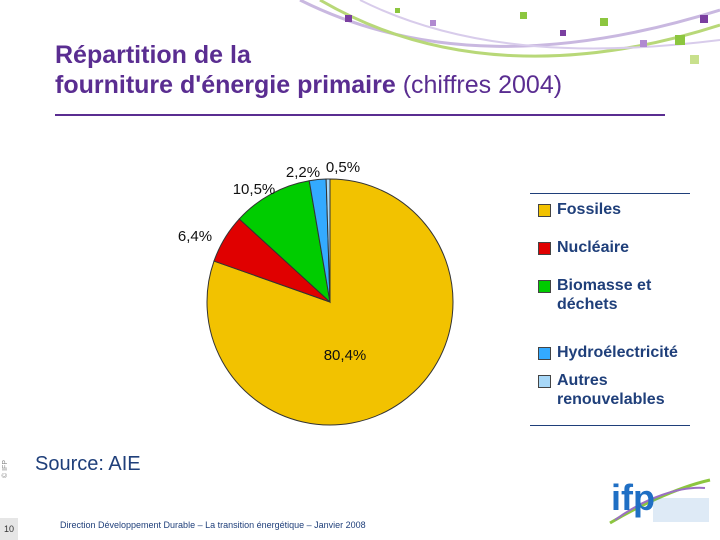 The height and width of the screenshot is (540, 720). What do you see at coordinates (593, 247) in the screenshot?
I see `legend-label: Nucléaire` at bounding box center [593, 247].